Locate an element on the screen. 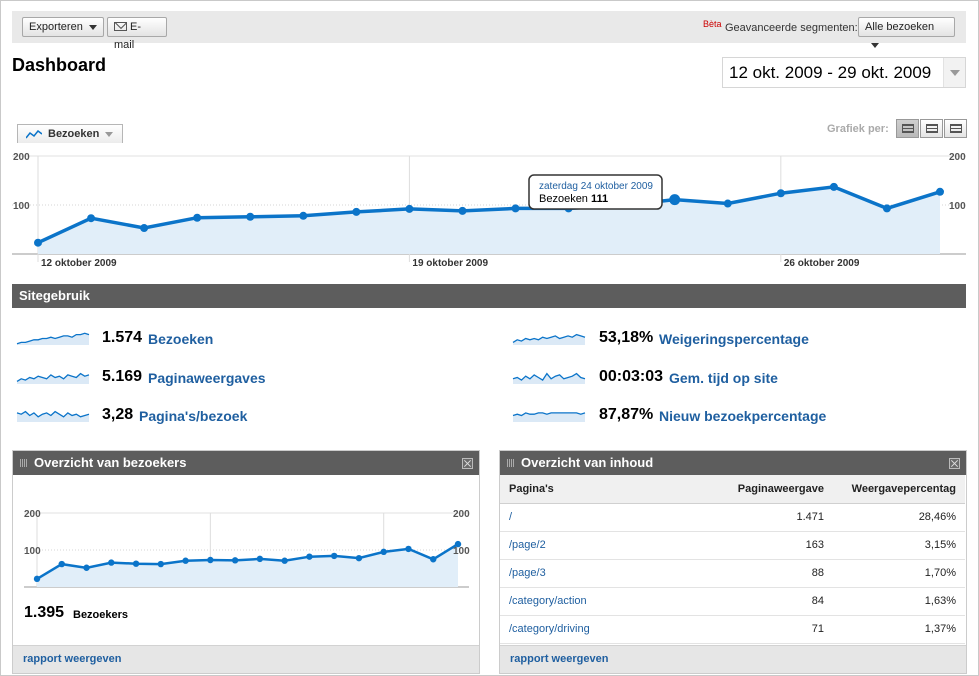  export-button: Exporteren is located at coordinates (63, 27).